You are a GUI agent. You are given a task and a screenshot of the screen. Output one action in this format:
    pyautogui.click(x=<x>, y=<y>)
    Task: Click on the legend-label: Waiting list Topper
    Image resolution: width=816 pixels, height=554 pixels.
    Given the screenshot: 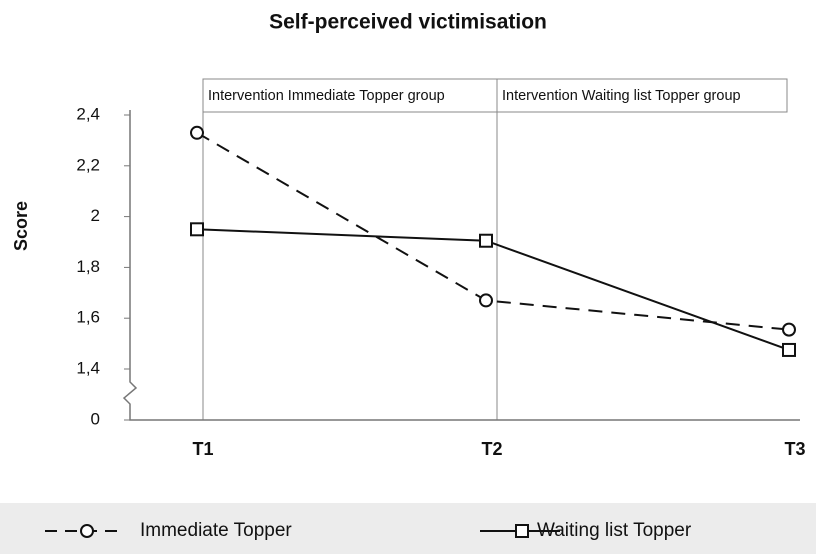 What is the action you would take?
    pyautogui.click(x=614, y=530)
    